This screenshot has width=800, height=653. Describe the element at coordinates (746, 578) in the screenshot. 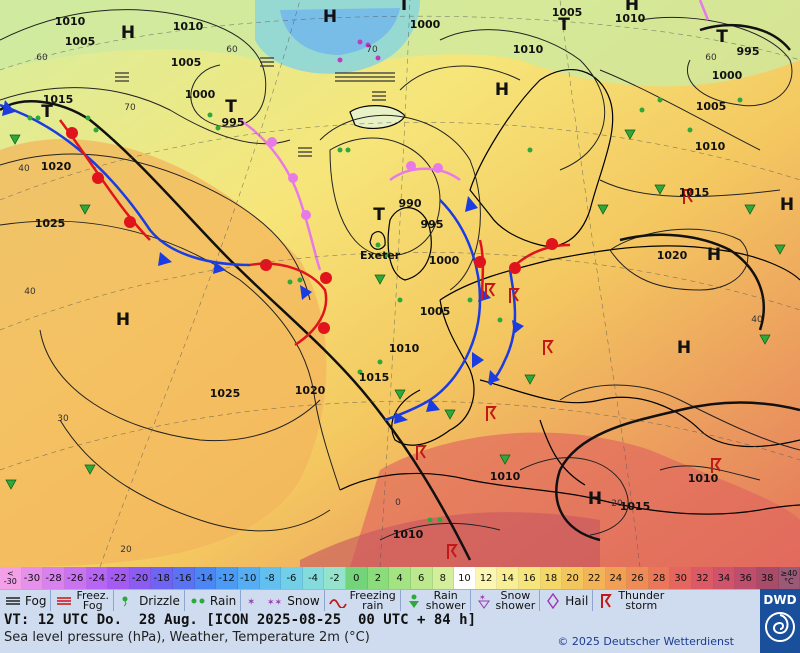

I see `temperature-scale-cell: 36` at that location.